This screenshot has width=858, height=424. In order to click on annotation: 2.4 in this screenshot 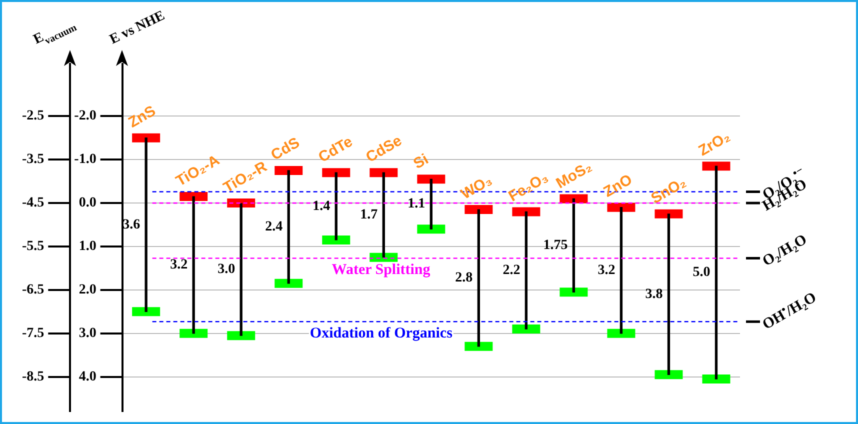, I will do `click(274, 227)`.